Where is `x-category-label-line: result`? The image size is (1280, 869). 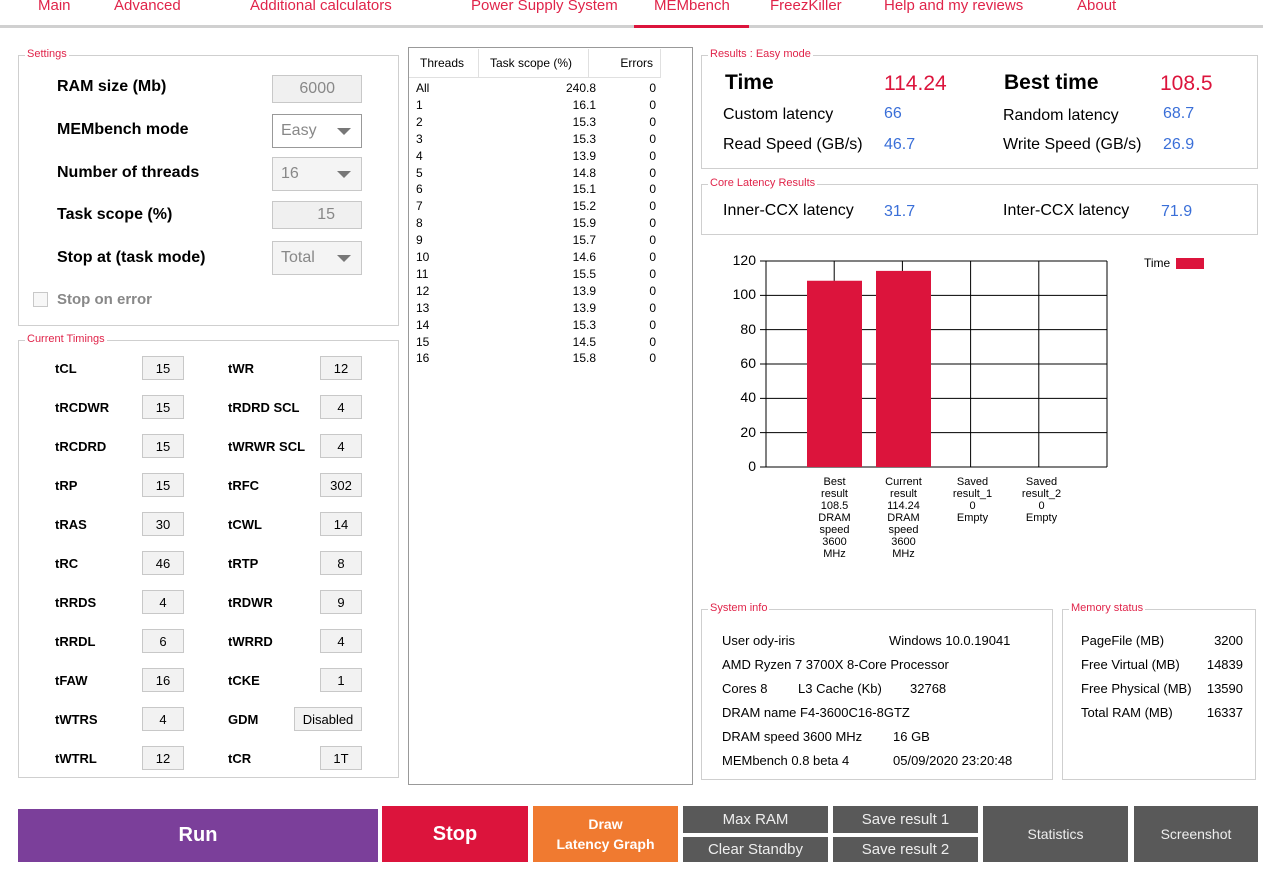
x-category-label-line: result is located at coordinates (834, 494).